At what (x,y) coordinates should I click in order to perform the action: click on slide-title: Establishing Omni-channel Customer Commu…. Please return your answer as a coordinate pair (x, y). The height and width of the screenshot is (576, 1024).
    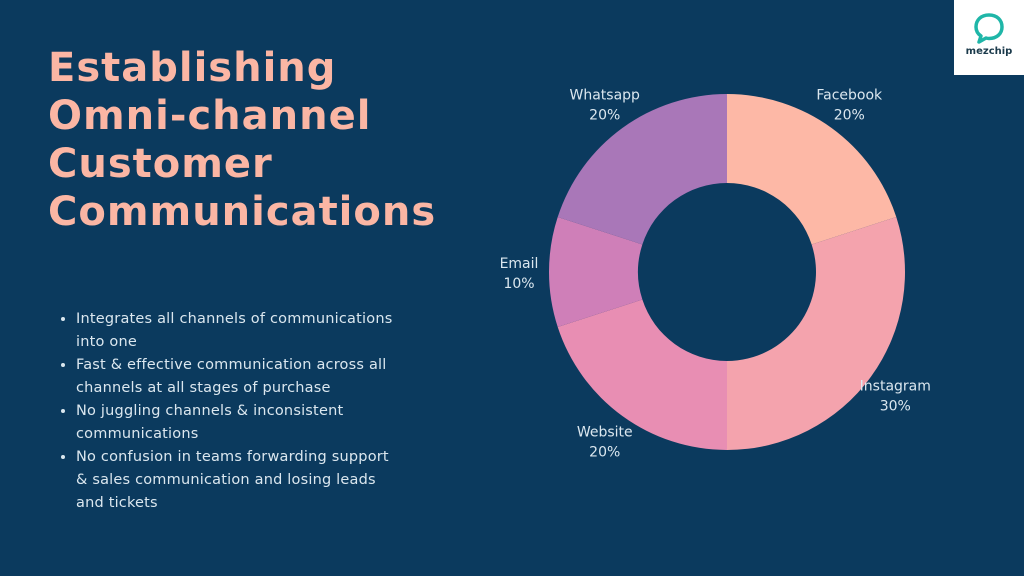
    Looking at the image, I should click on (258, 140).